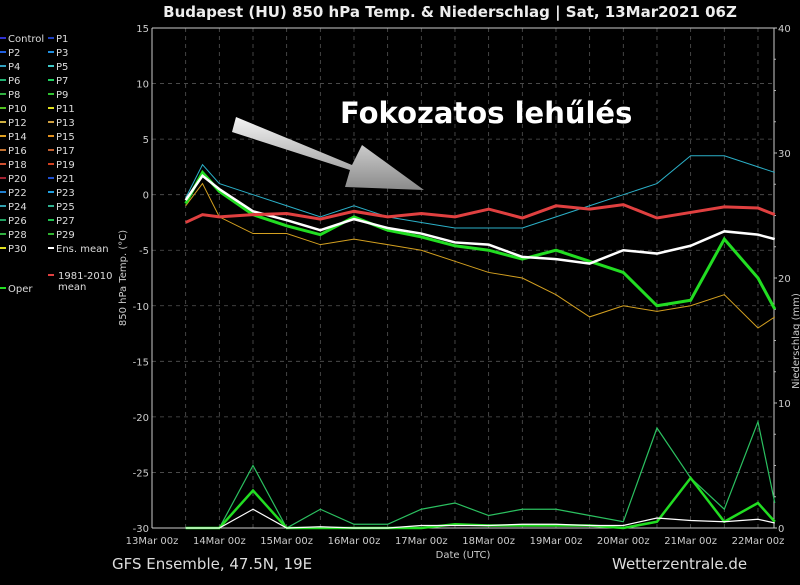 This screenshot has height=585, width=800. Describe the element at coordinates (17, 109) in the screenshot. I see `legend-label: P10` at that location.